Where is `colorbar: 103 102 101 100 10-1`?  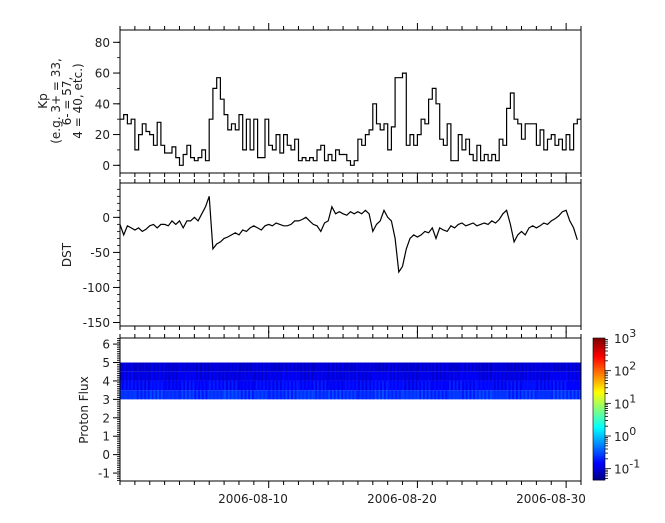
colorbar: 103 102 101 100 10-1 is located at coordinates (616, 404).